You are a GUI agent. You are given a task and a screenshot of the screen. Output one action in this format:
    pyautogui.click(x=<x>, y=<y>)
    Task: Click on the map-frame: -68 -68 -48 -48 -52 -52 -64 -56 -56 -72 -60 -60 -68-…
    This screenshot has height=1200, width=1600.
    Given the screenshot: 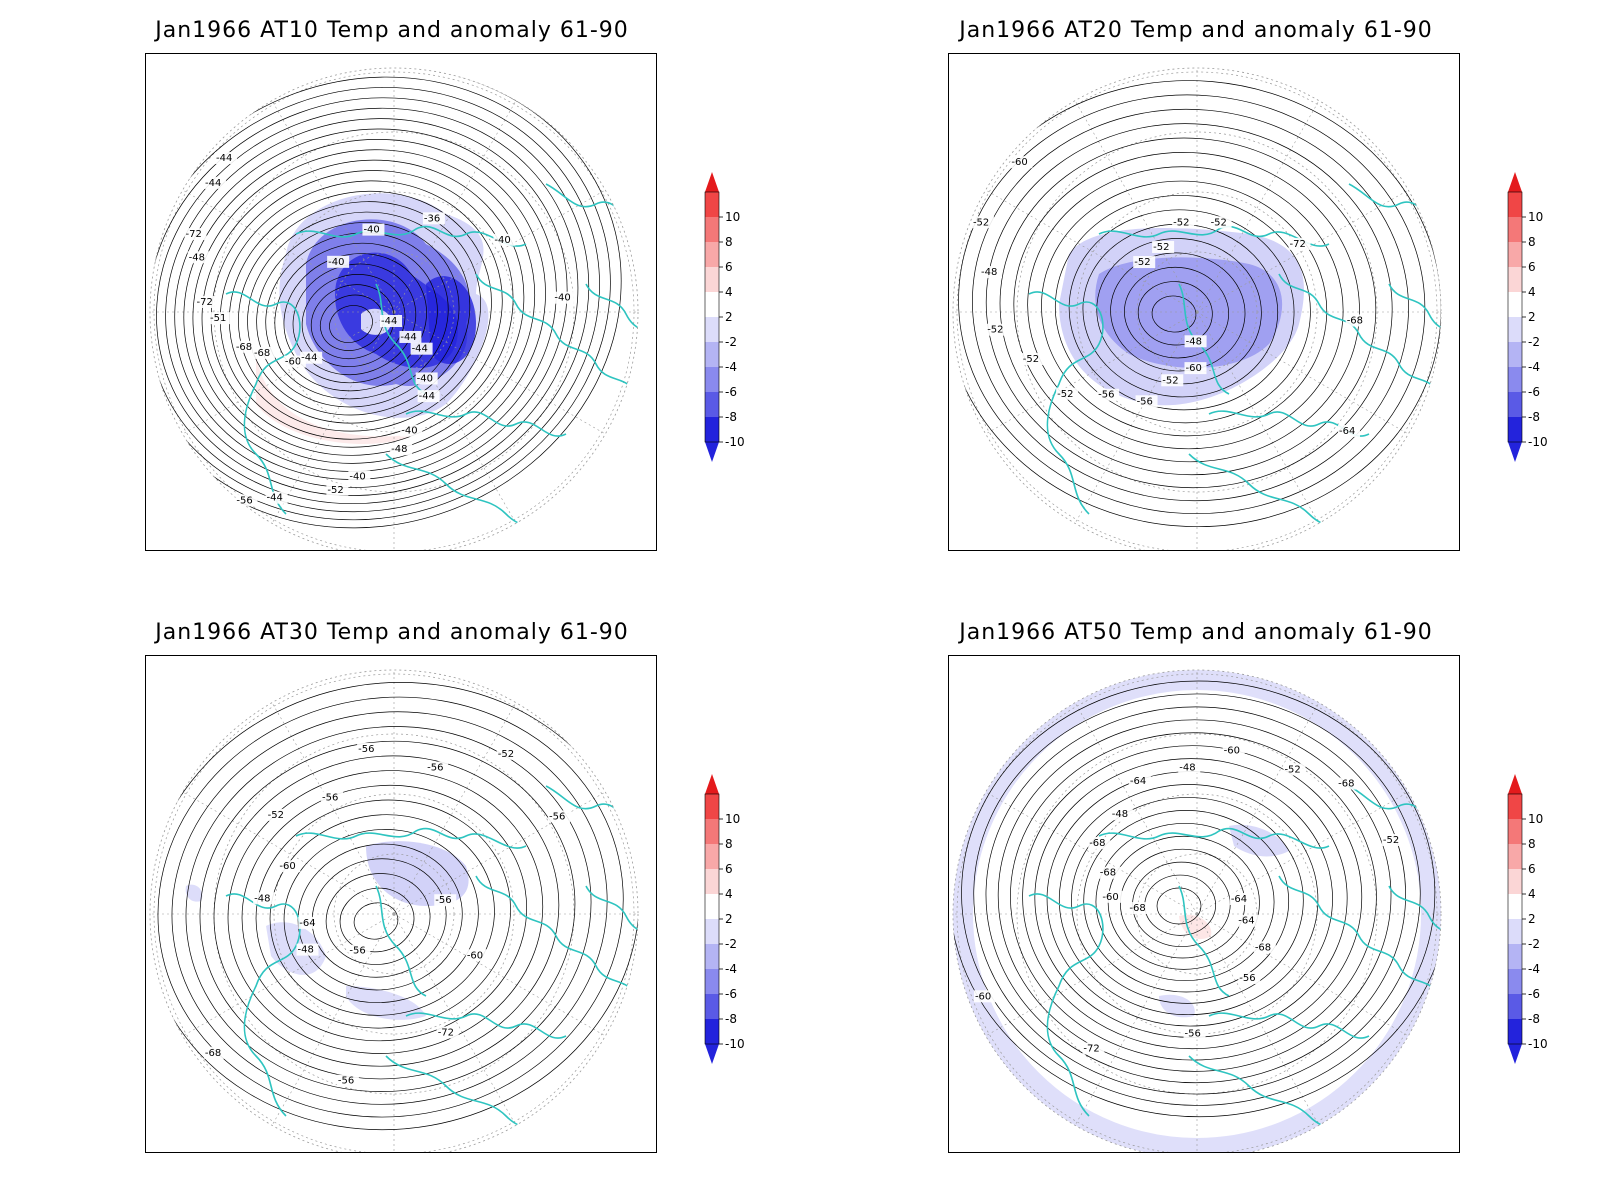 What is the action you would take?
    pyautogui.click(x=1204, y=904)
    